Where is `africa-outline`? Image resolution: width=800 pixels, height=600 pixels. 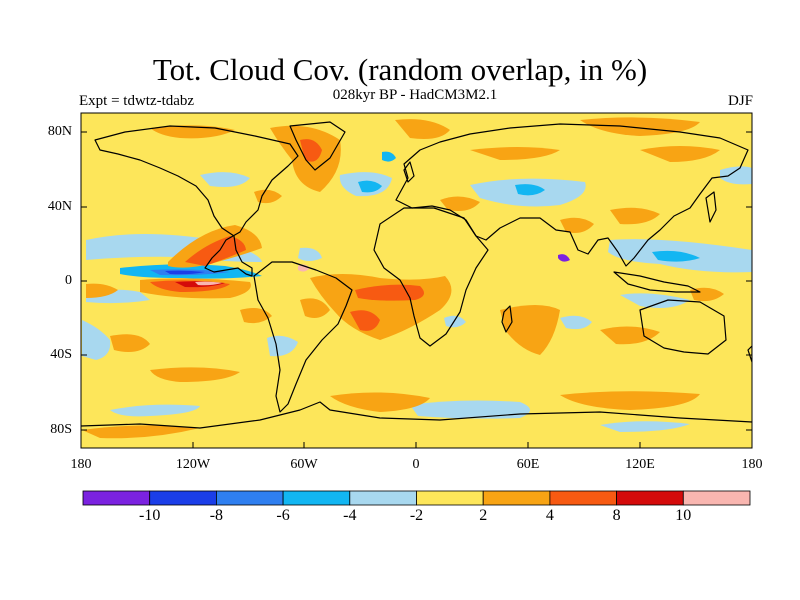
africa-outline is located at coordinates (431, 277).